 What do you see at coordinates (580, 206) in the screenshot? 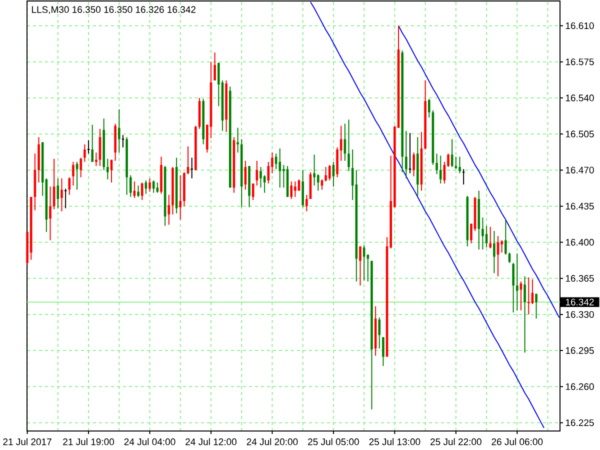
I see `y-tick-label: 16.435` at bounding box center [580, 206].